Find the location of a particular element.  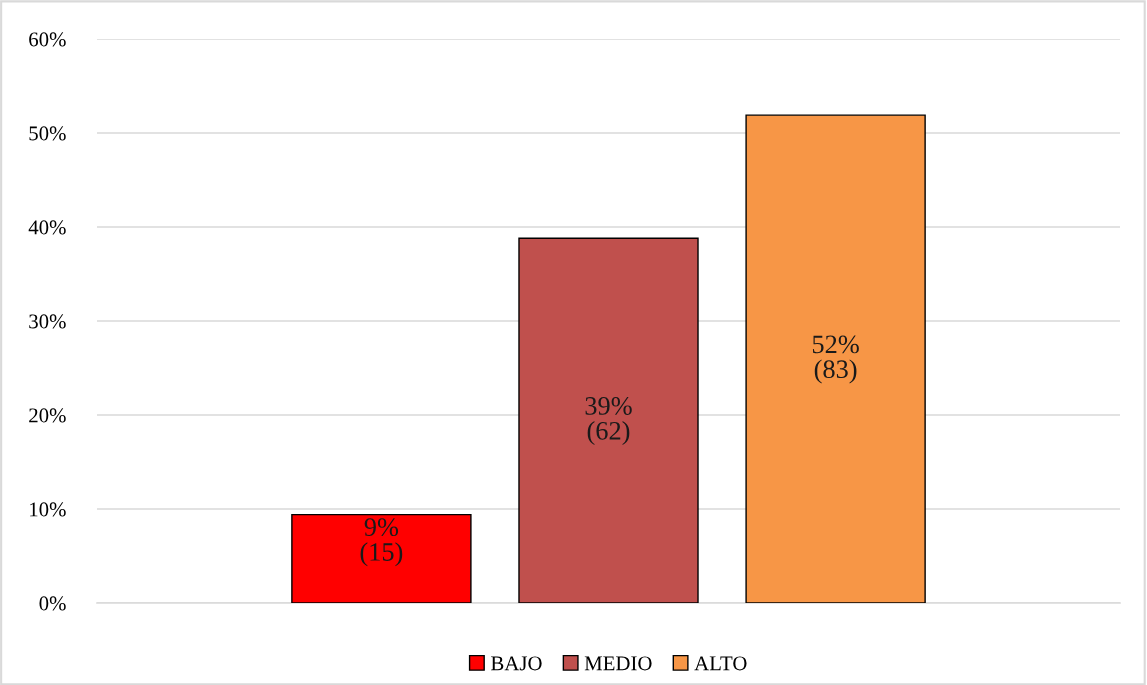

data-label: 52% (83) is located at coordinates (835, 359).